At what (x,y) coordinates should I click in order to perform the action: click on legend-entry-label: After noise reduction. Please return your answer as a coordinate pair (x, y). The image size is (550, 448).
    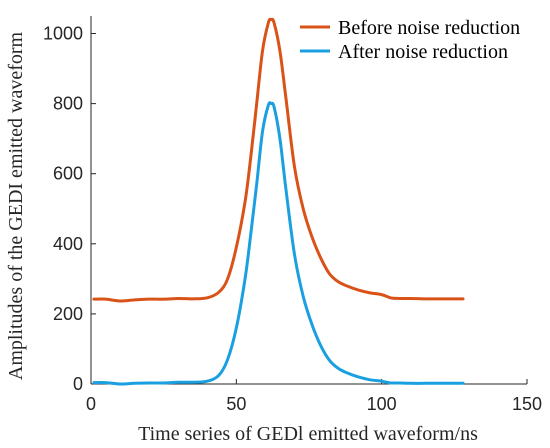
    Looking at the image, I should click on (423, 52).